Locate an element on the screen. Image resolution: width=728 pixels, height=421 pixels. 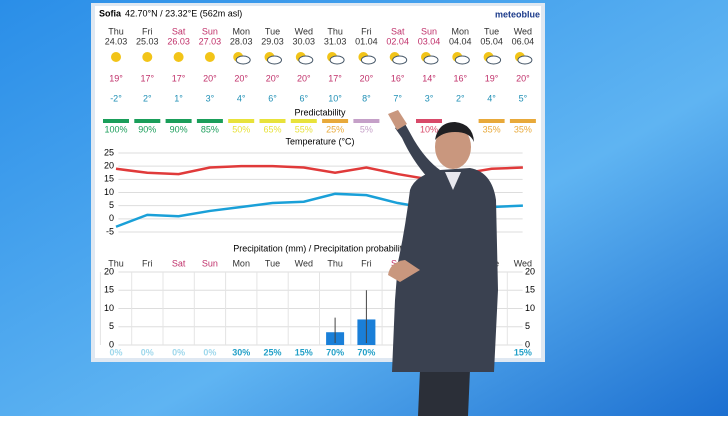
presenter-arm is located at coordinates (417, 150).